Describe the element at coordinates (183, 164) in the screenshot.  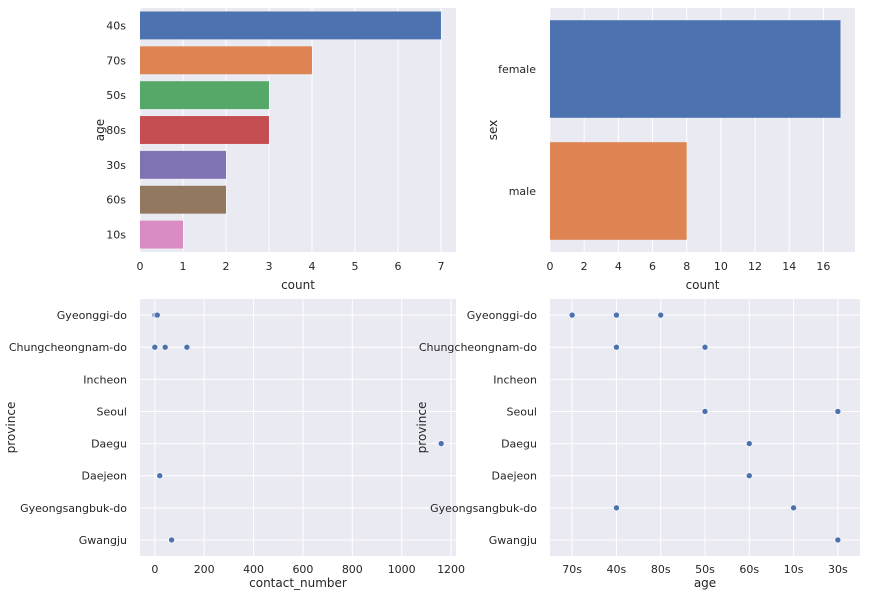
I see `bar-30s` at that location.